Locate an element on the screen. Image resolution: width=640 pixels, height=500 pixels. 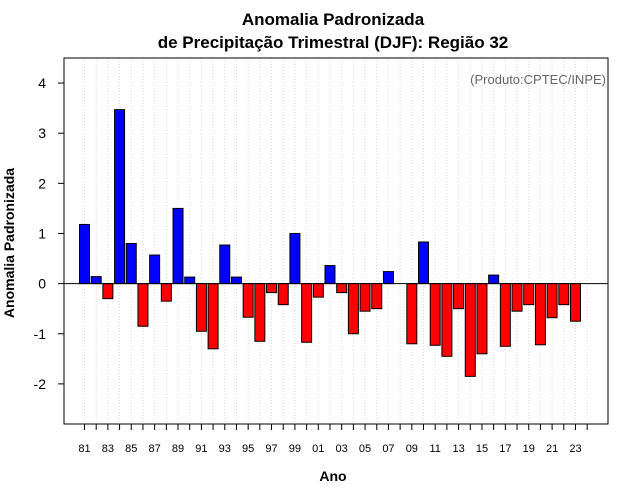
x-tick-label: 83 is located at coordinates (108, 449).